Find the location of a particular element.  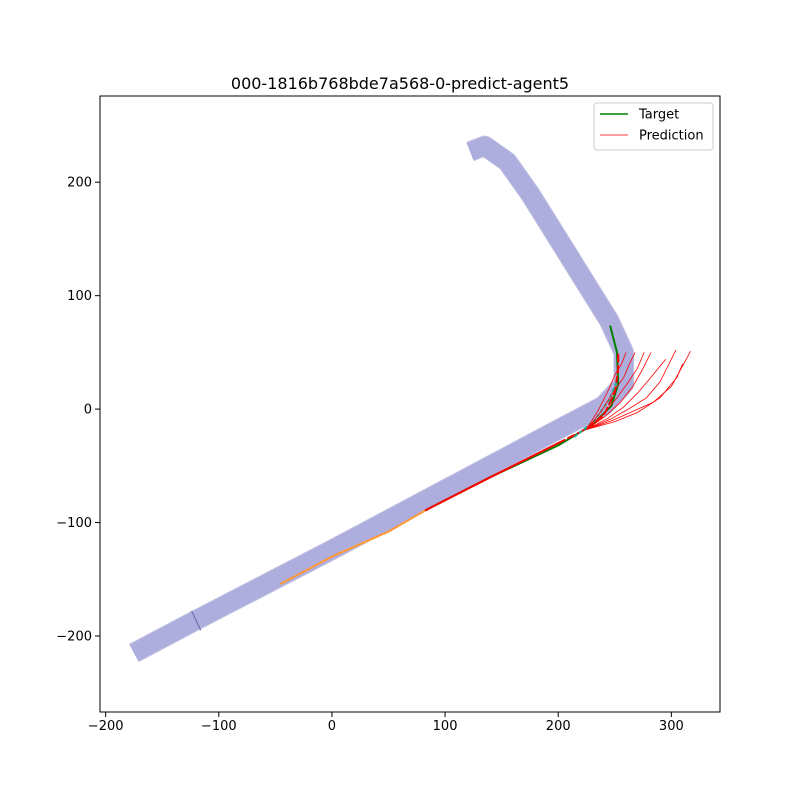

y-tick-label: 200 is located at coordinates (79, 183).